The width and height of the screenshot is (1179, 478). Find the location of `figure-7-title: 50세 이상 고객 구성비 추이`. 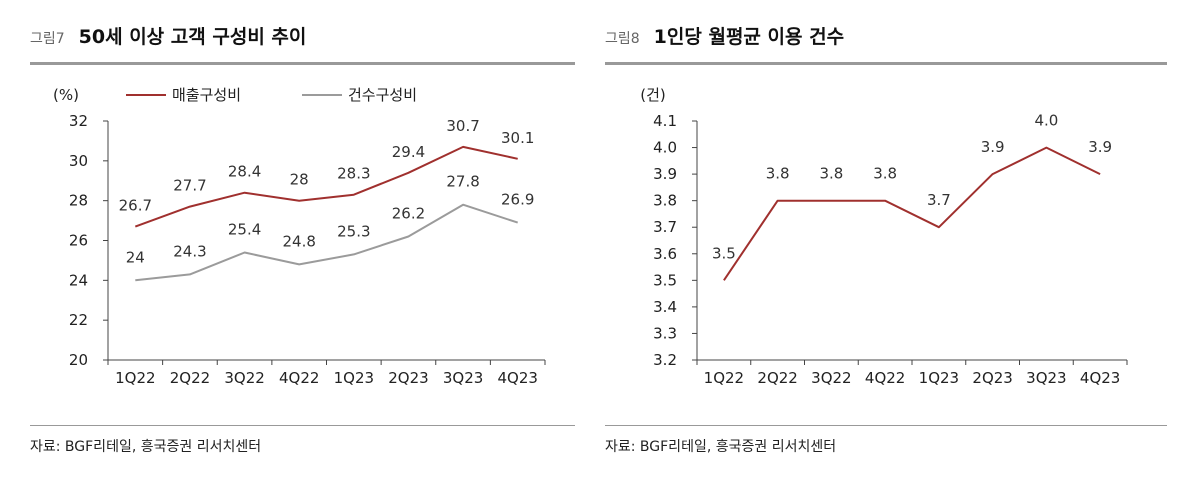

figure-7-title: 50세 이상 고객 구성비 추이 is located at coordinates (192, 37).